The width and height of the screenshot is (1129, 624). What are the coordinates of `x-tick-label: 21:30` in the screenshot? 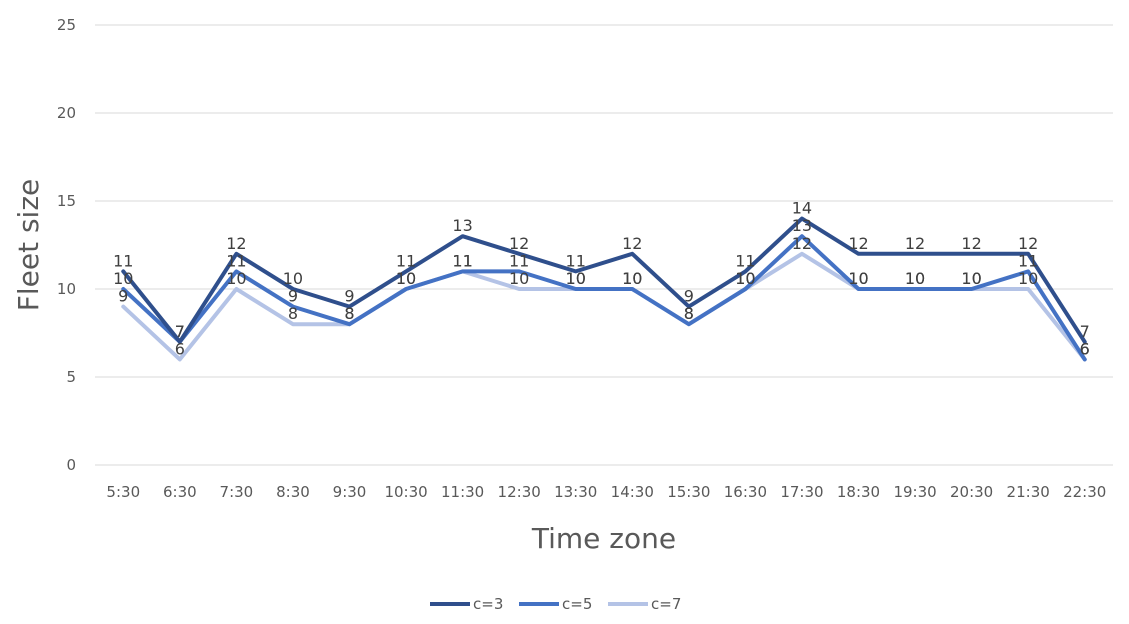 It's located at (1028, 492).